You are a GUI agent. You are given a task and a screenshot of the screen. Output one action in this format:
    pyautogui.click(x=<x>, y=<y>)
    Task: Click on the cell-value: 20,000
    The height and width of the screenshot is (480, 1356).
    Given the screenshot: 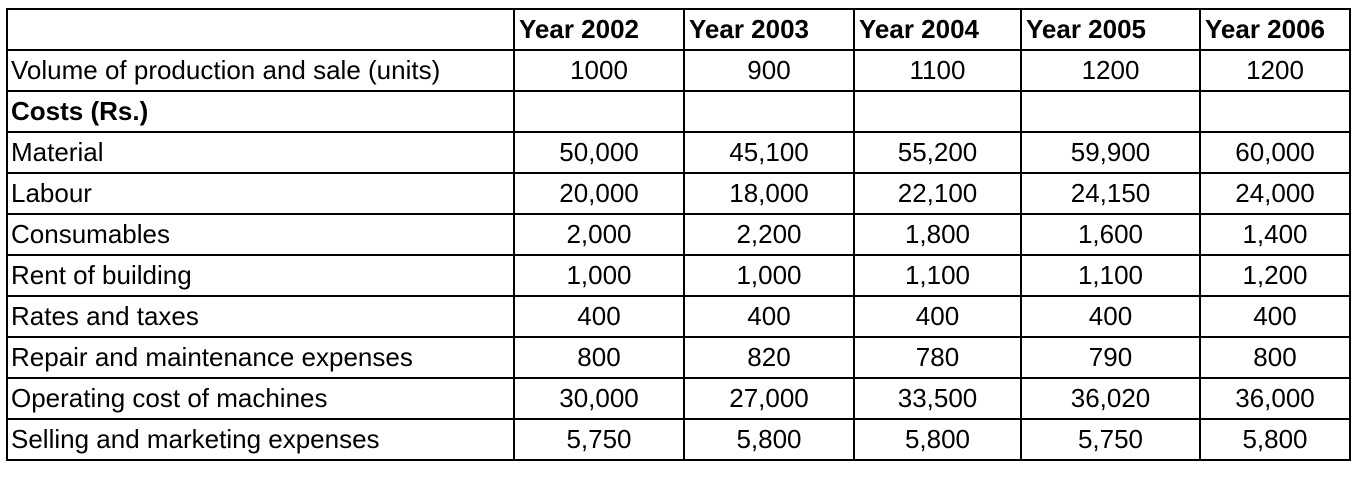 What is the action you would take?
    pyautogui.click(x=599, y=193)
    